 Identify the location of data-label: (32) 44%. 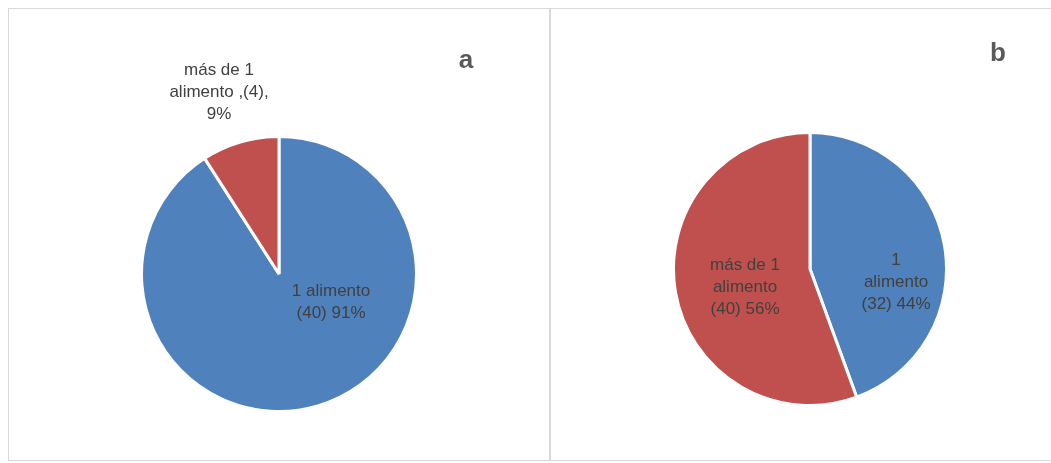
(896, 303).